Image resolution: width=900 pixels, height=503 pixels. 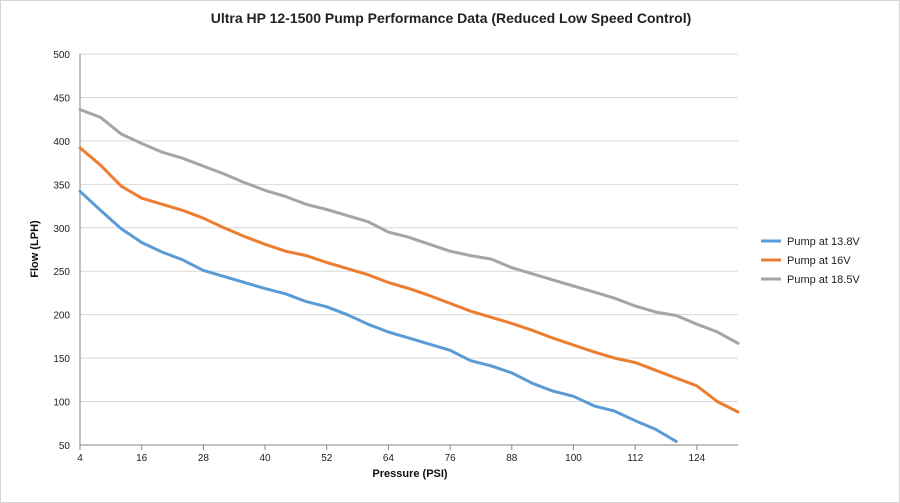 What do you see at coordinates (61, 359) in the screenshot?
I see `y-tick-label: 150` at bounding box center [61, 359].